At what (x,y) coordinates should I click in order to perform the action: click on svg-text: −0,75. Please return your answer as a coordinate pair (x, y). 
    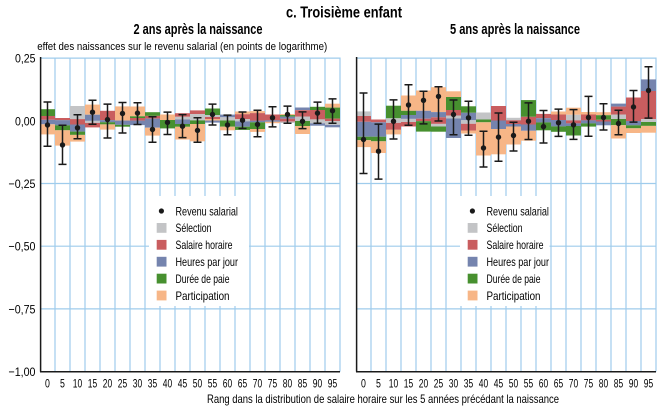
    Looking at the image, I should click on (22, 309).